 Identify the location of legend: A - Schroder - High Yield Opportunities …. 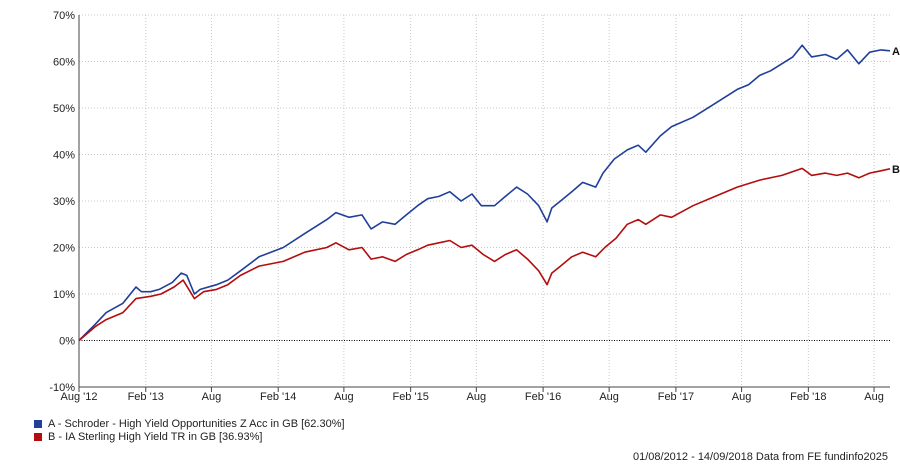
(189, 430).